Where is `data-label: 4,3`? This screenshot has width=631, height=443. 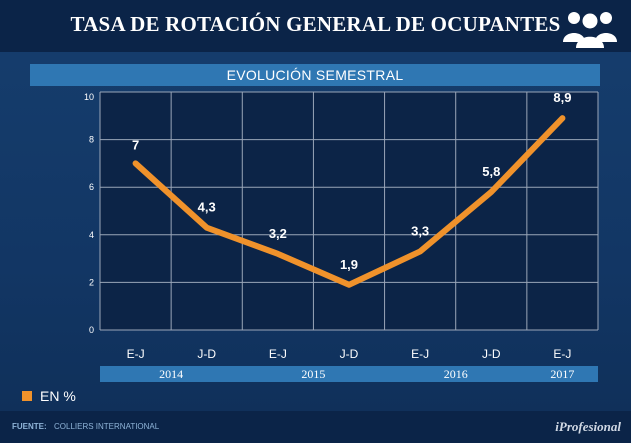
data-label: 4,3 is located at coordinates (207, 207).